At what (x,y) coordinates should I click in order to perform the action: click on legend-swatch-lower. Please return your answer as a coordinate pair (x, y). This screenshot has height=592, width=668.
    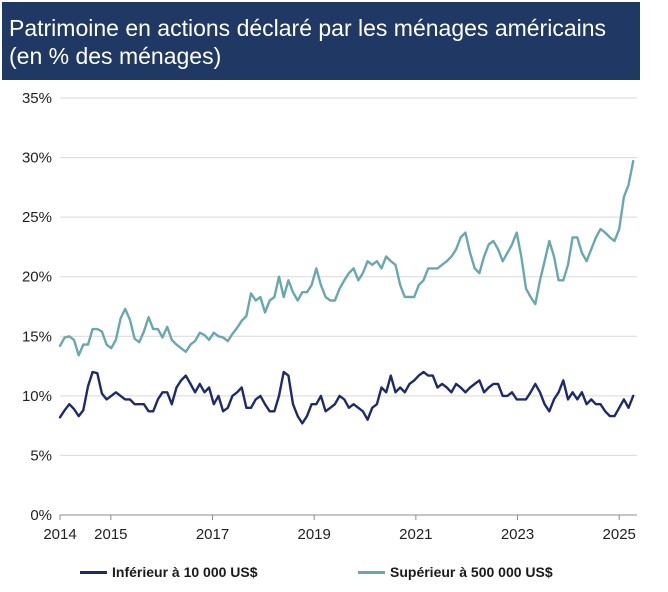
    Looking at the image, I should click on (93, 572).